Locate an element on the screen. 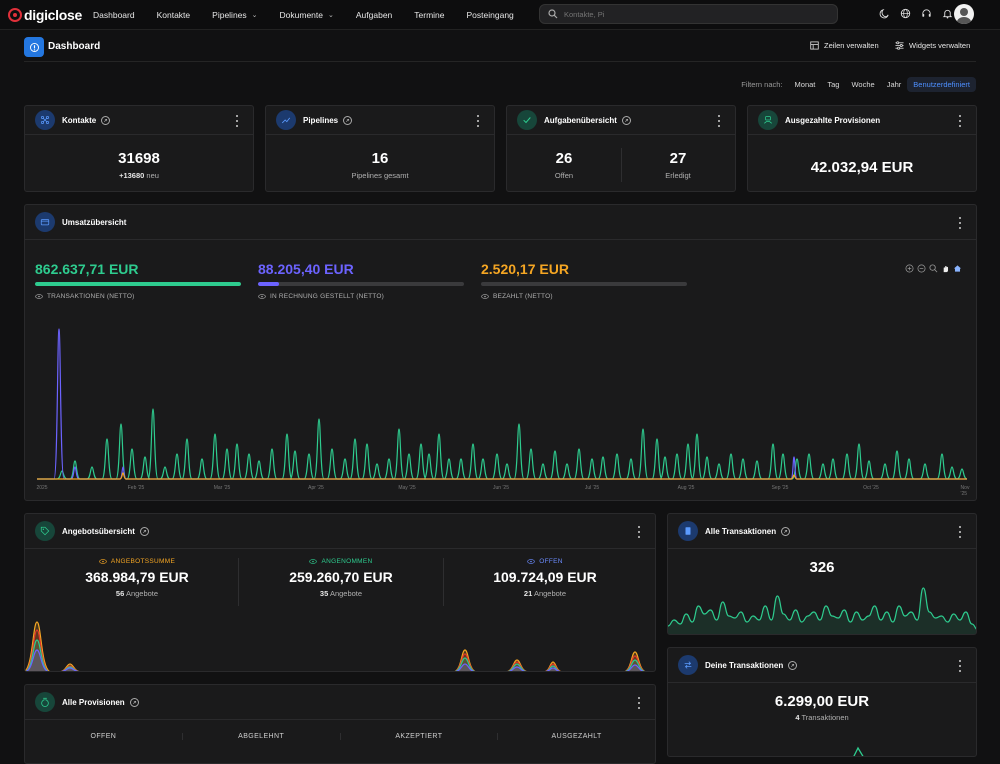  filter-day: Tag is located at coordinates (833, 84).